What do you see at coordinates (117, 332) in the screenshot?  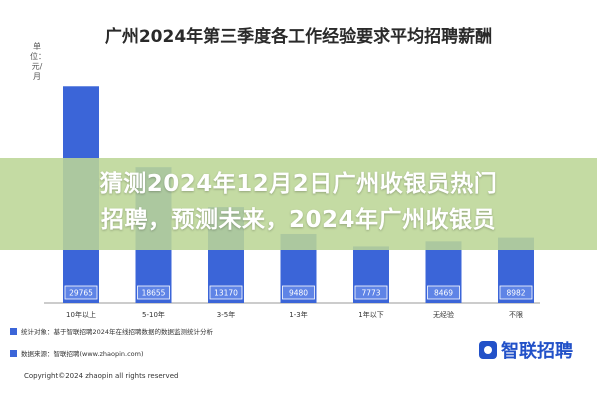 I see `stat-scope-text: 统计对象：基于智联招聘2024年在线招聘数据的数据监测统计分析` at bounding box center [117, 332].